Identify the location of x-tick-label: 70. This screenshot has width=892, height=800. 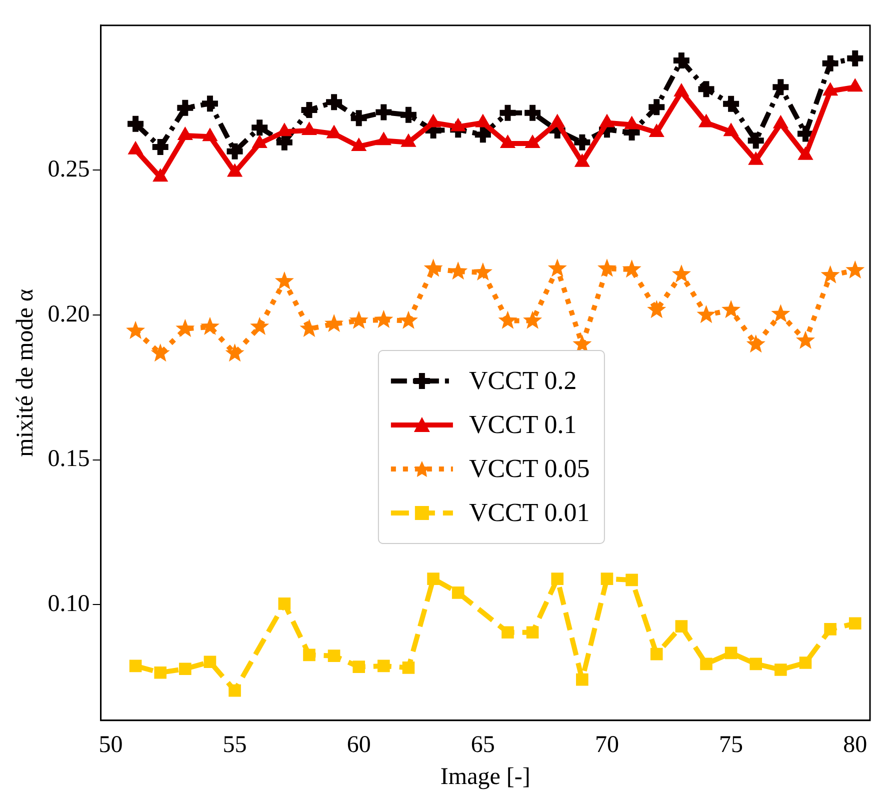
(606, 745).